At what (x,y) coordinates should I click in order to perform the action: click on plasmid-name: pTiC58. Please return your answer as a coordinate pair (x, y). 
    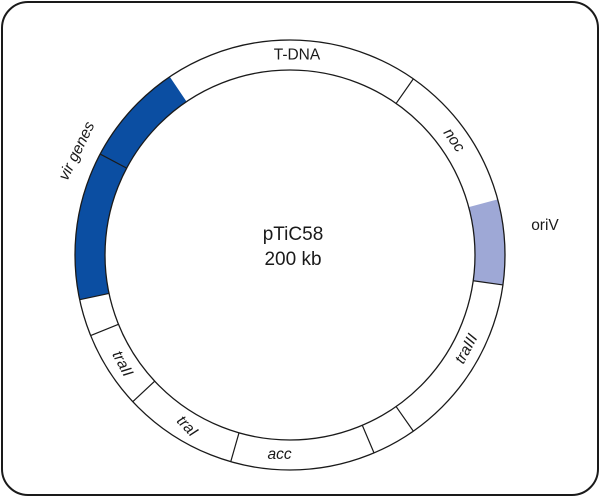
    Looking at the image, I should click on (293, 234).